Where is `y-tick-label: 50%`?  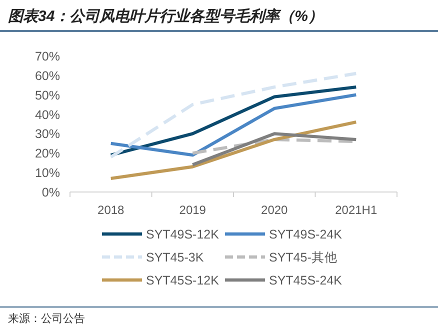 y-tick-label: 50% is located at coordinates (47, 95).